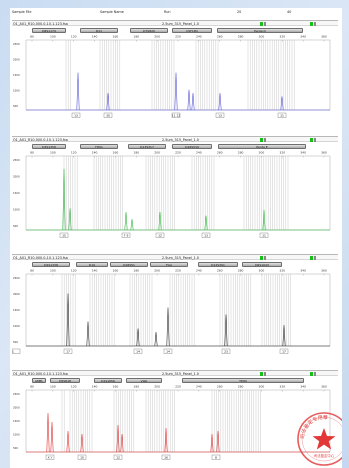 The width and height of the screenshot is (349, 468). What do you see at coordinates (65, 380) in the screenshot?
I see `marker-label: D5S818` at bounding box center [65, 380].